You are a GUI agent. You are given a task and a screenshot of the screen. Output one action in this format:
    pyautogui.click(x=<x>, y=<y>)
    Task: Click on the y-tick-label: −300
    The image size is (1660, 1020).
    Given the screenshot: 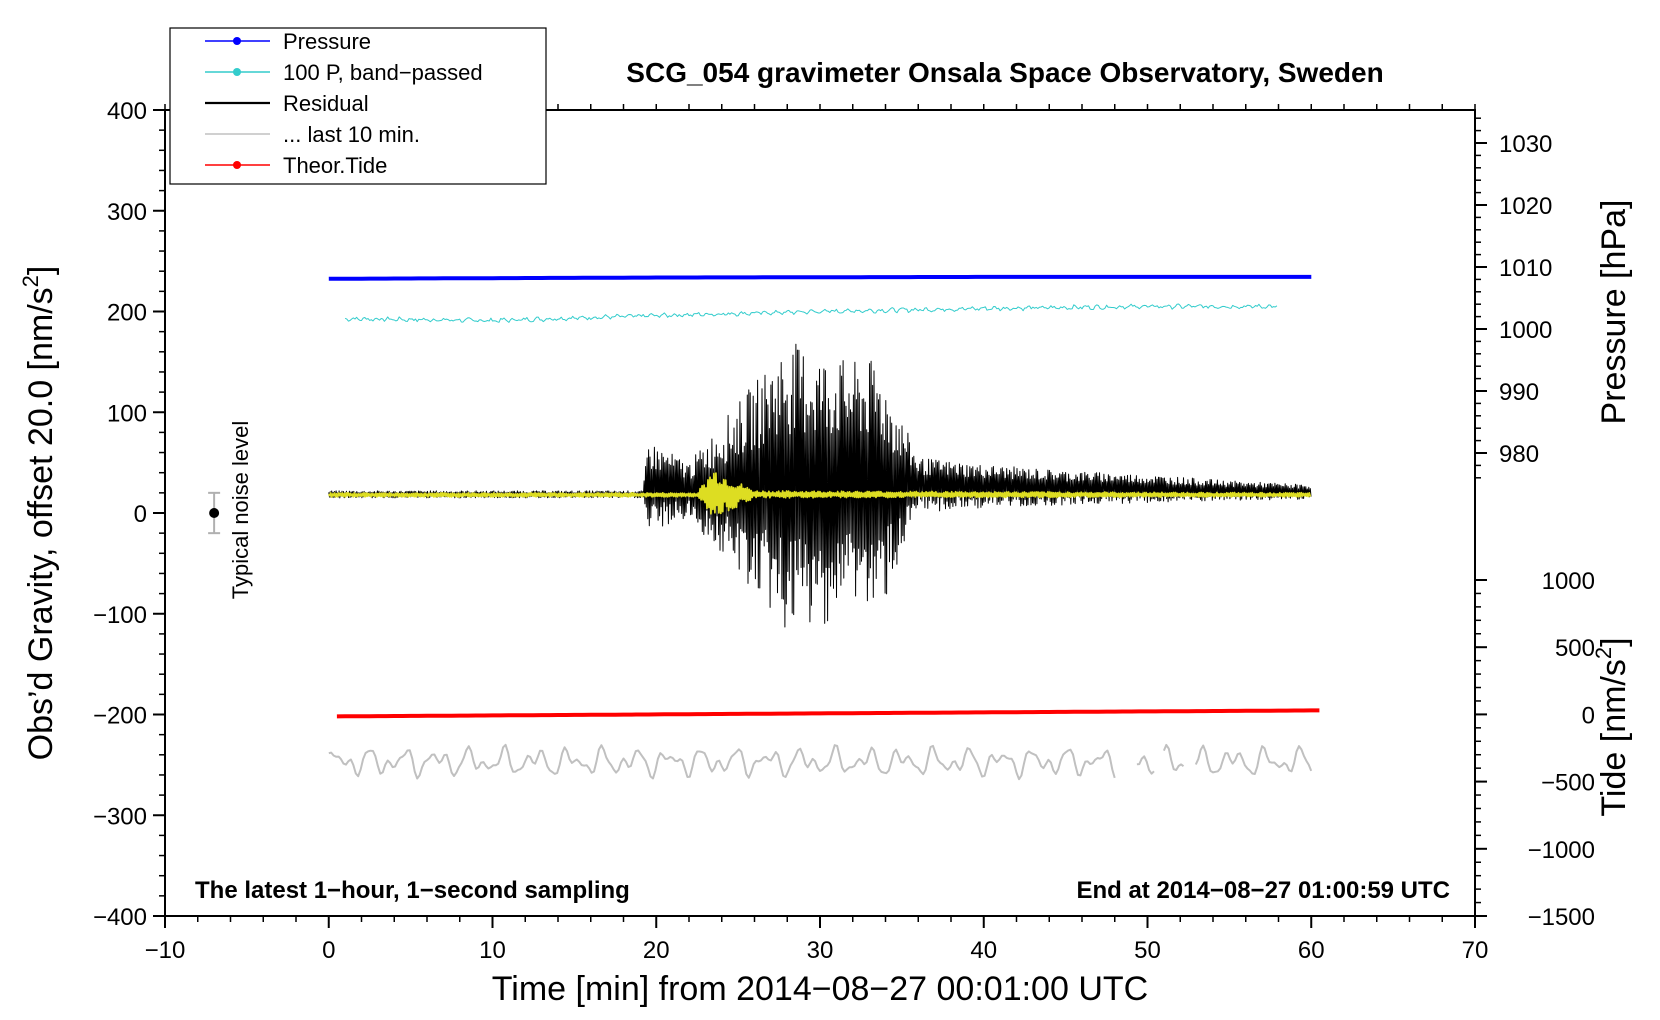 What is the action you would take?
    pyautogui.click(x=120, y=816)
    